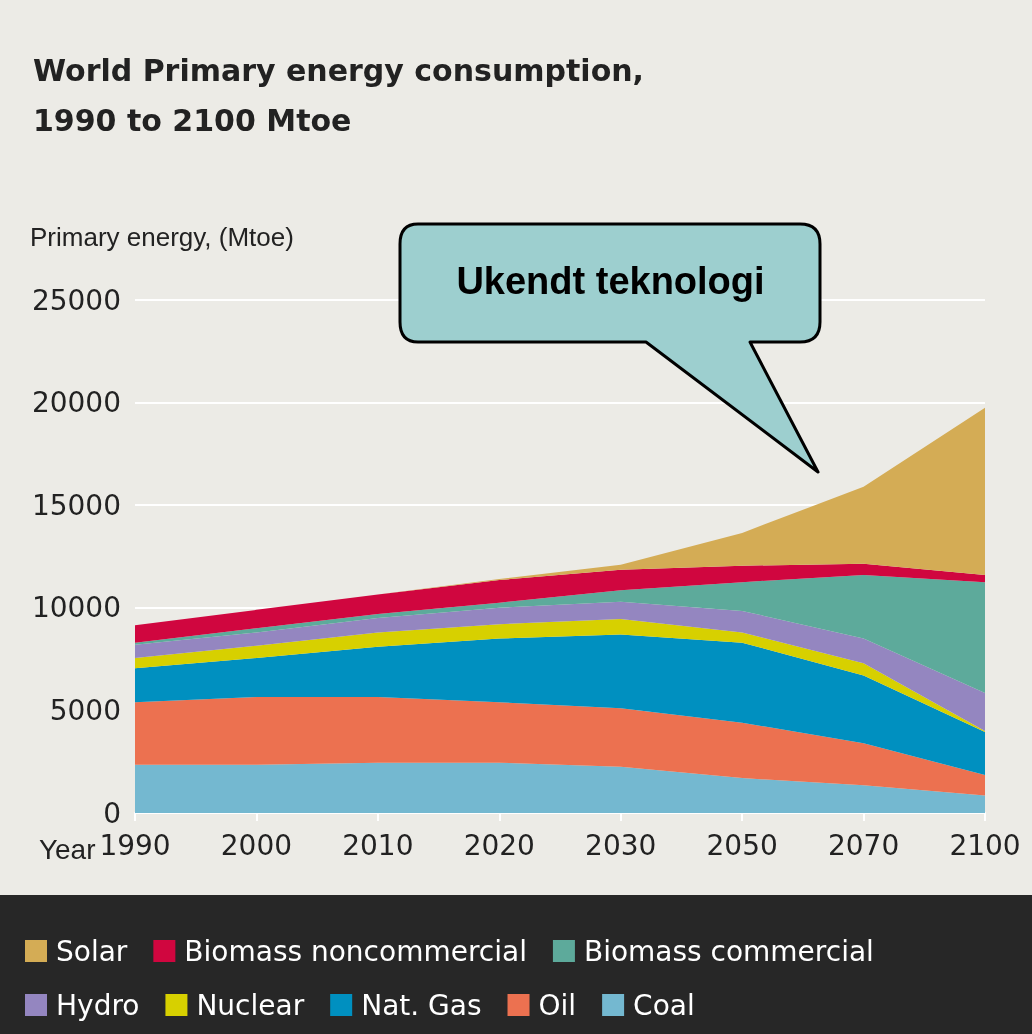 The height and width of the screenshot is (1034, 1032). Describe the element at coordinates (92, 951) in the screenshot. I see `legend-label: Solar` at that location.